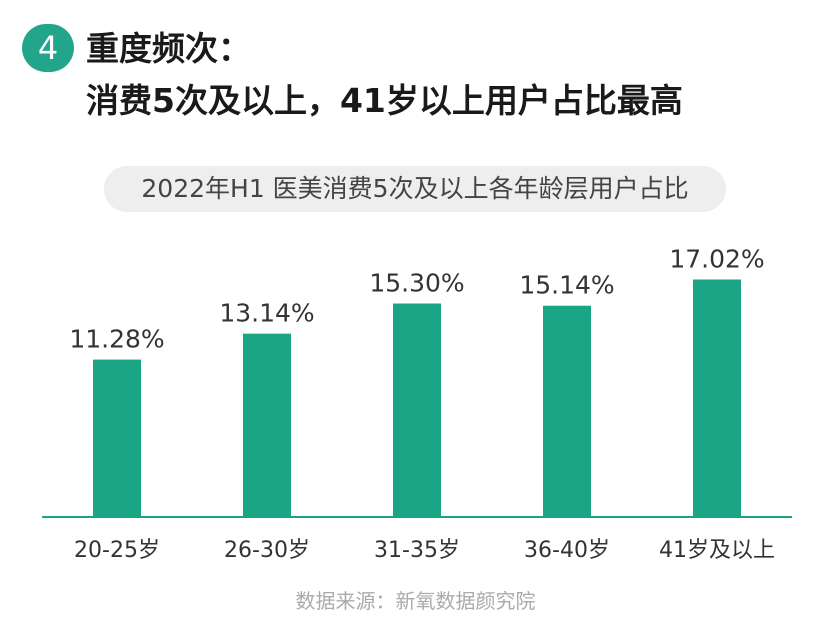 The image size is (831, 637). What do you see at coordinates (48, 48) in the screenshot?
I see `section-number-badge: 4` at bounding box center [48, 48].